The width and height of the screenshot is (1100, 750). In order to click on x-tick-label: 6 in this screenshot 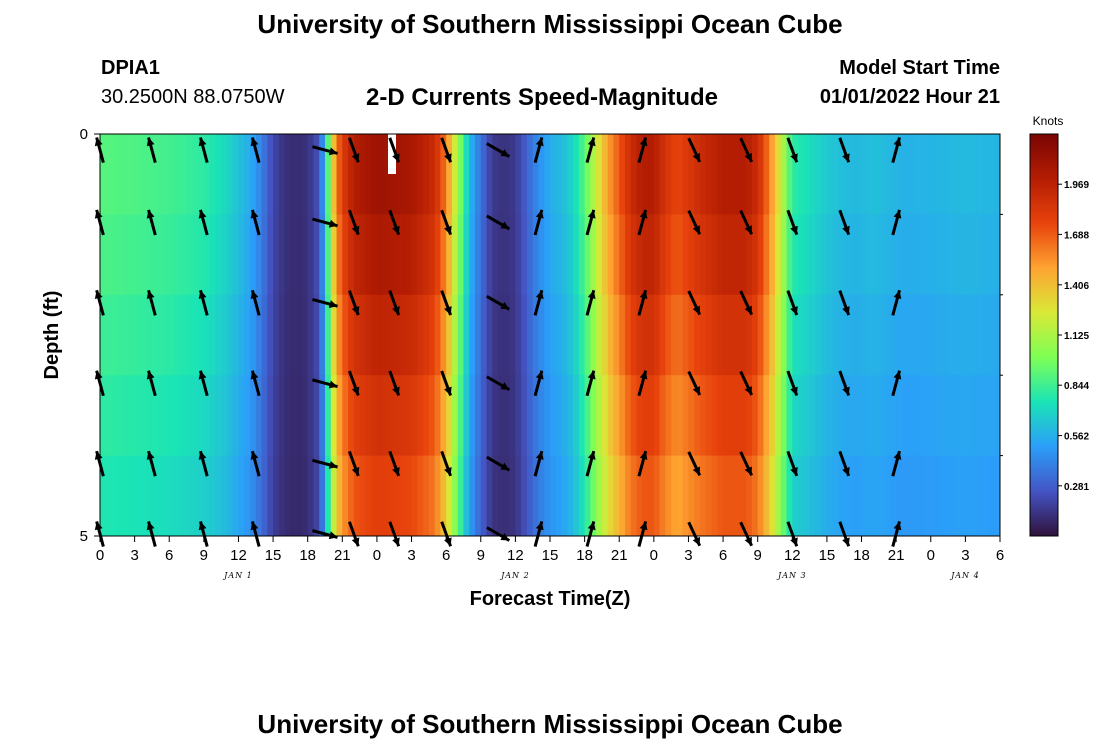, I will do `click(446, 555)`.